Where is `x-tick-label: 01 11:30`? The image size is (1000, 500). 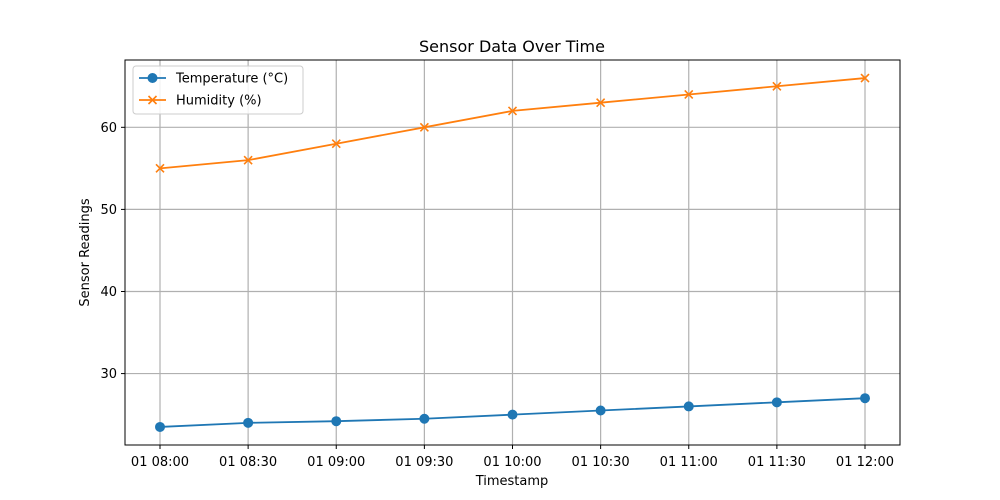
x-tick-label: 01 11:30 is located at coordinates (777, 462).